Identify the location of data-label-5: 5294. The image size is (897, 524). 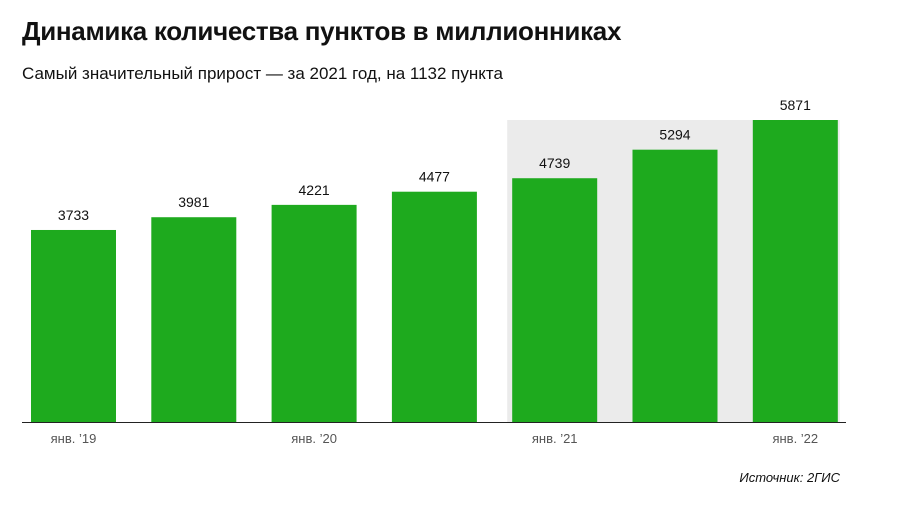
(674, 135).